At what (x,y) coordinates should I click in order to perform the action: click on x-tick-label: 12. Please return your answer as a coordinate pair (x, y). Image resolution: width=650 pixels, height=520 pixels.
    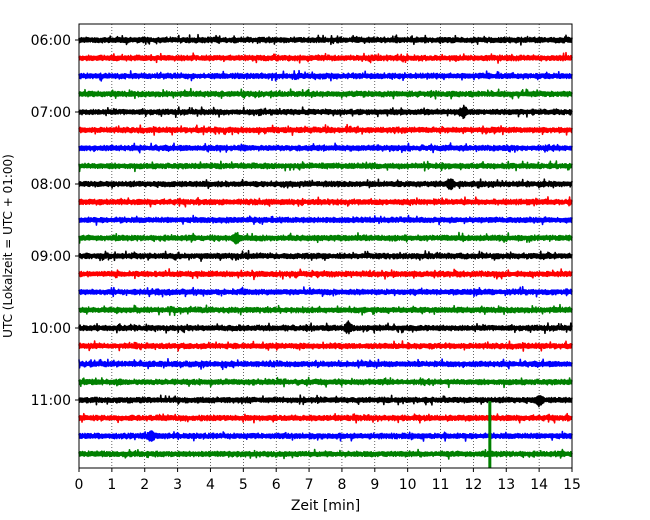
    Looking at the image, I should click on (473, 485).